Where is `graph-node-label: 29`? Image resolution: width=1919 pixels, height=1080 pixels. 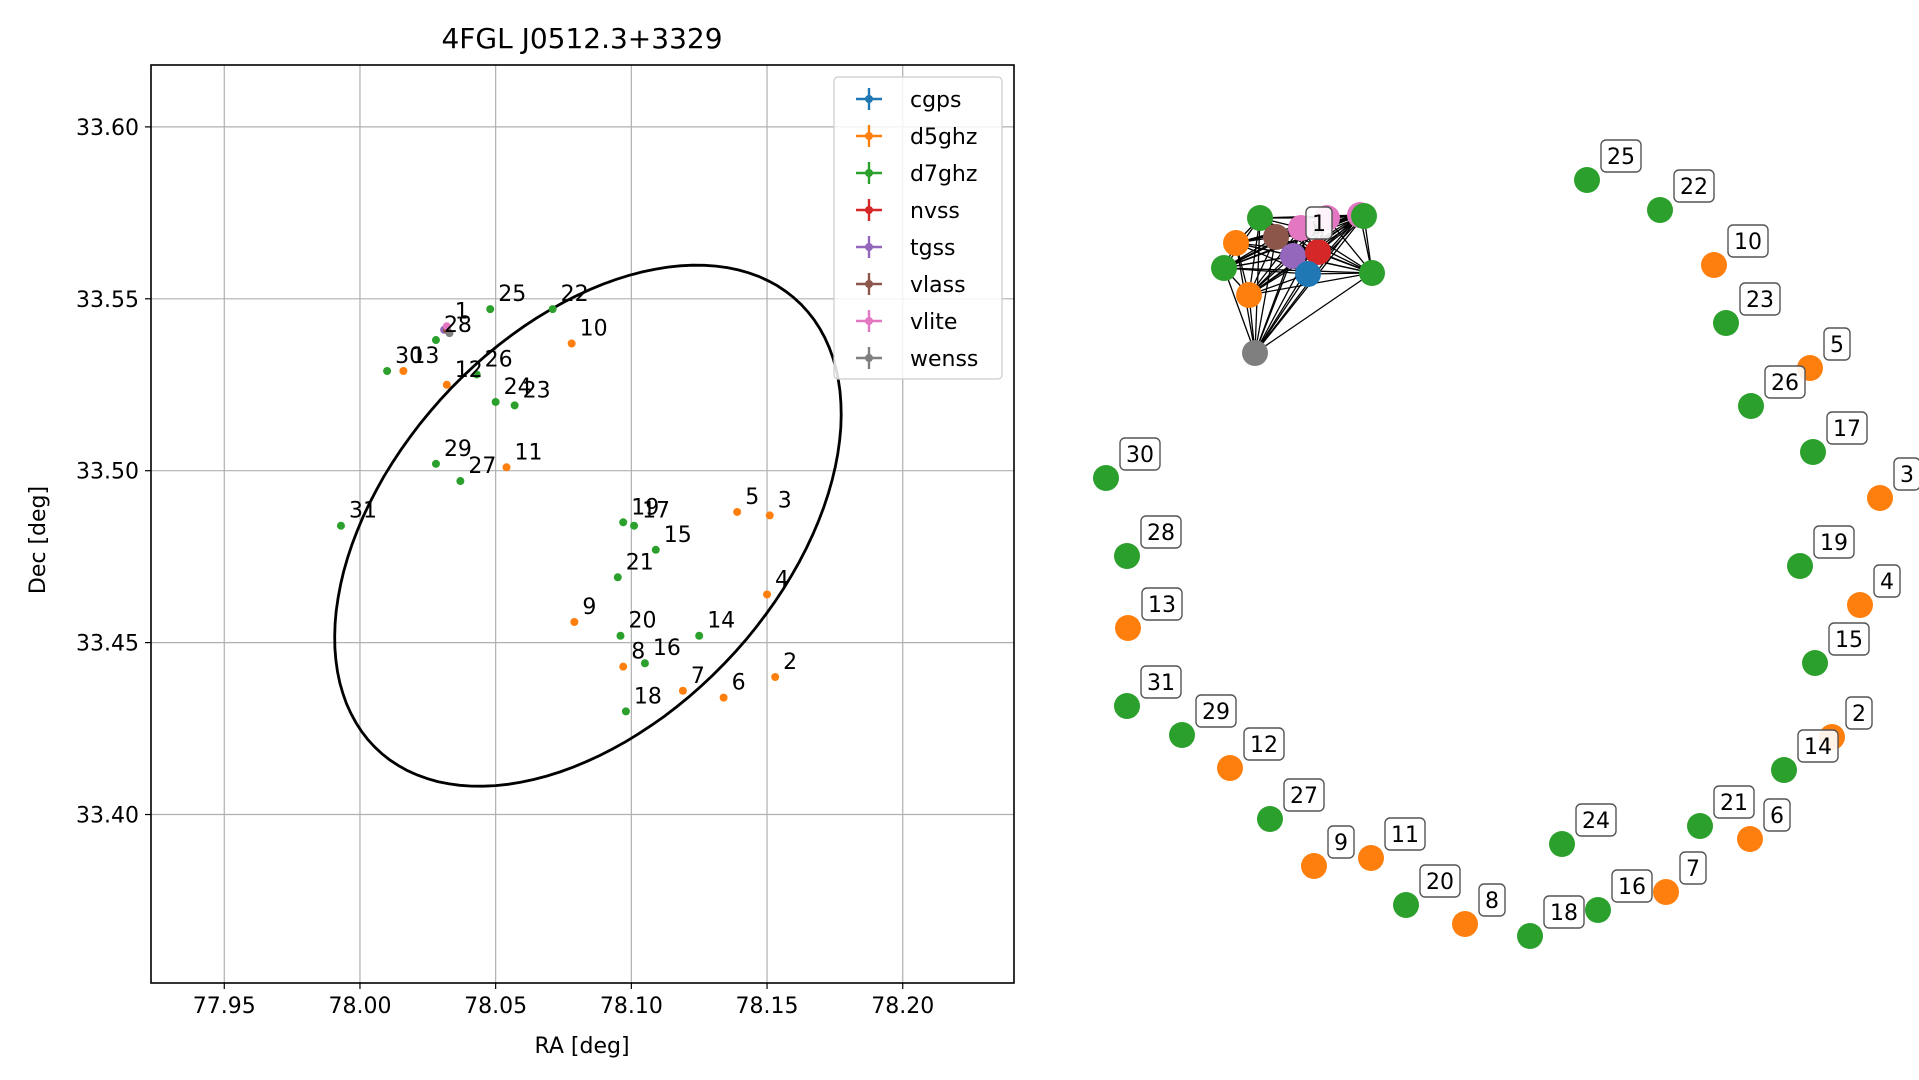 graph-node-label: 29 is located at coordinates (1216, 711).